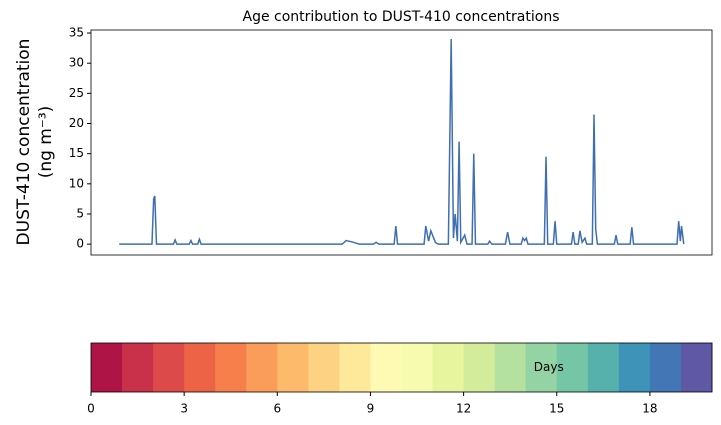 This screenshot has width=721, height=425. What do you see at coordinates (46, 142) in the screenshot?
I see `y-axis-label: (ng m⁻³)` at bounding box center [46, 142].